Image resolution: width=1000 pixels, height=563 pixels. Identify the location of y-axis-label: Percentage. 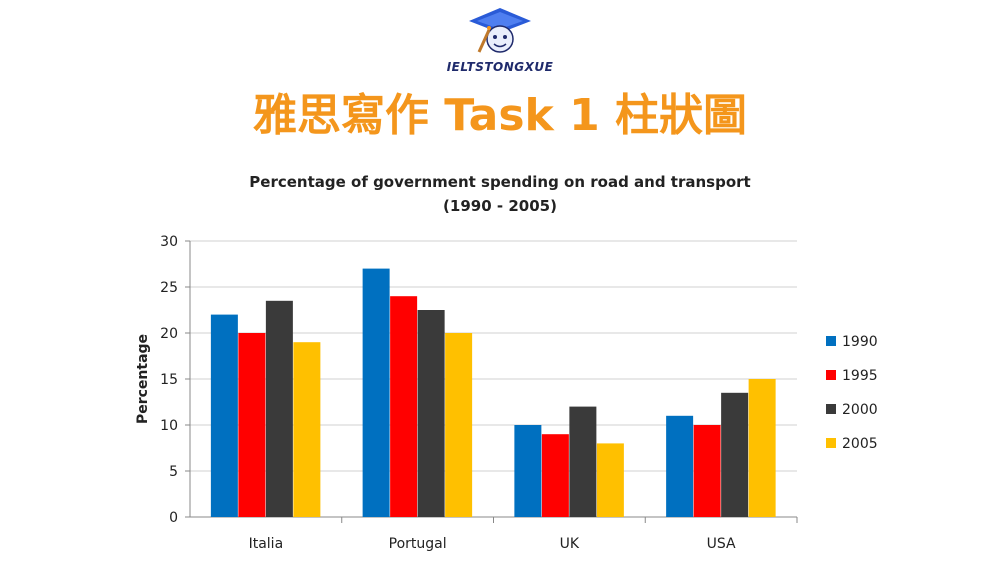
(143, 379).